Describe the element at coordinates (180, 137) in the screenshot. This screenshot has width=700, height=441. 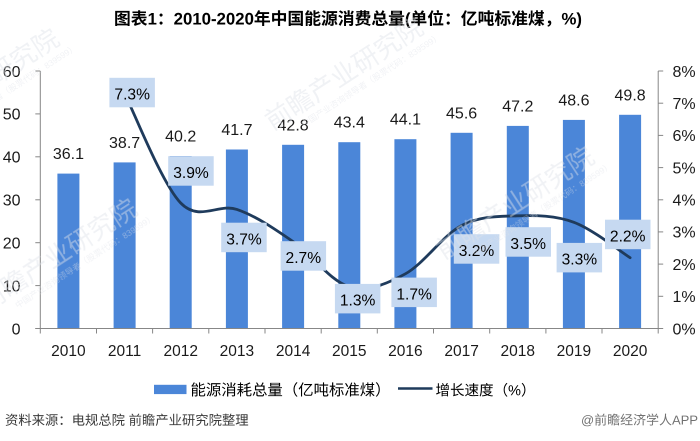
I see `svg-text: 40.2` at that location.